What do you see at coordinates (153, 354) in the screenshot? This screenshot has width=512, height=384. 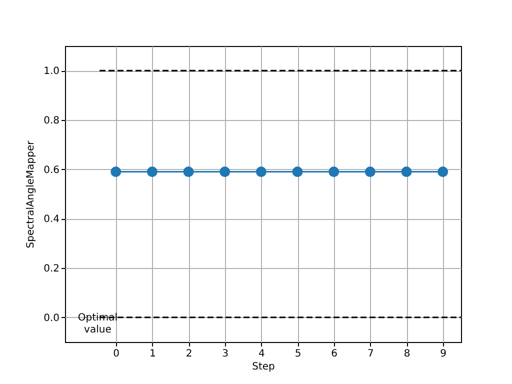 I see `x-tick-label: 1` at bounding box center [153, 354].